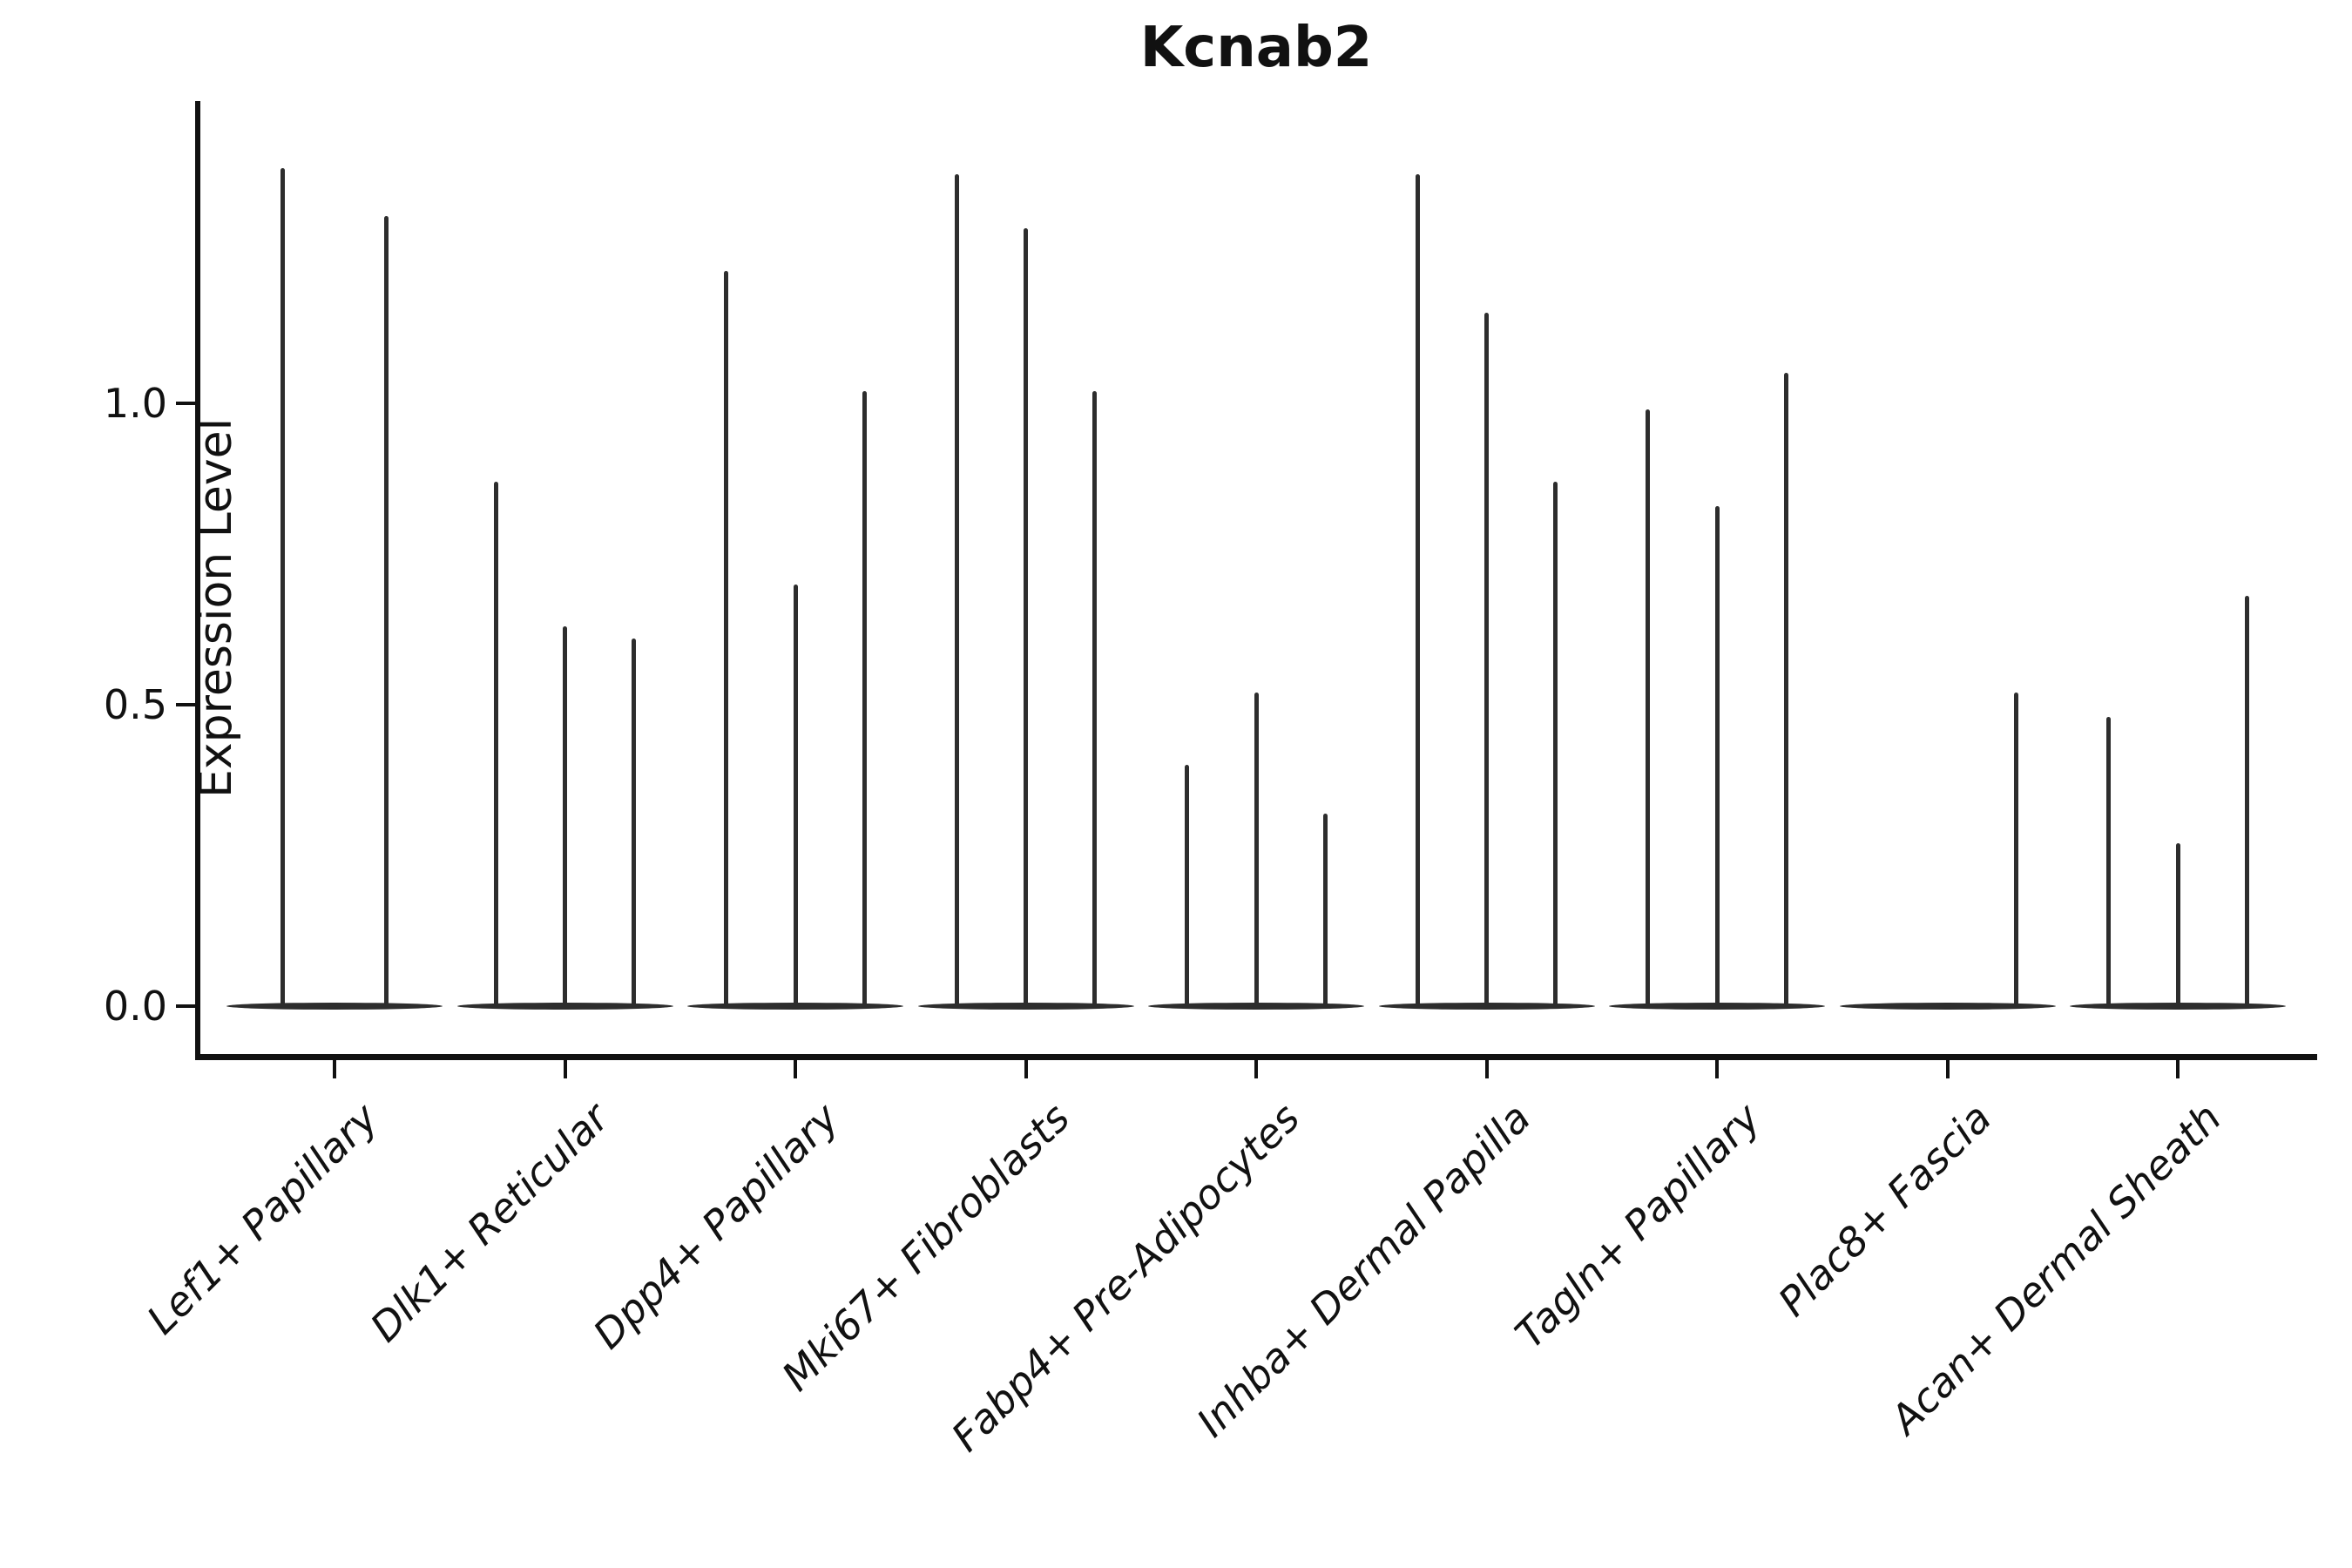  What do you see at coordinates (490, 1222) in the screenshot?
I see `x-tick-label: Dlk1+ Reticular` at bounding box center [490, 1222].